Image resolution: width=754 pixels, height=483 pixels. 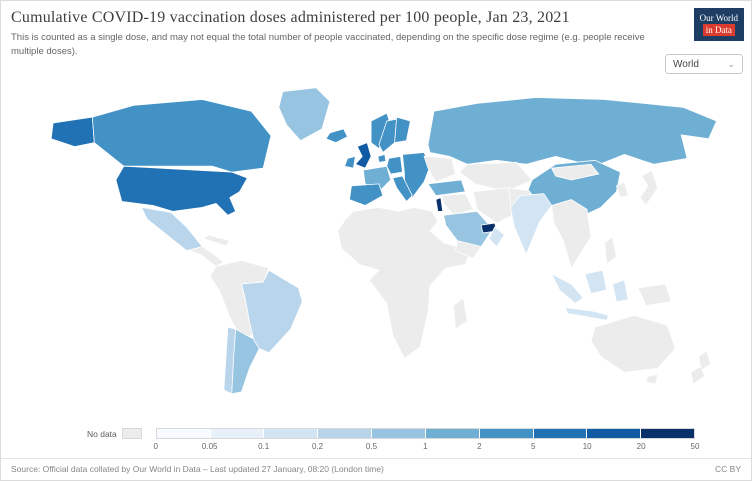 What do you see at coordinates (382, 158) in the screenshot?
I see `country-denmark` at bounding box center [382, 158].